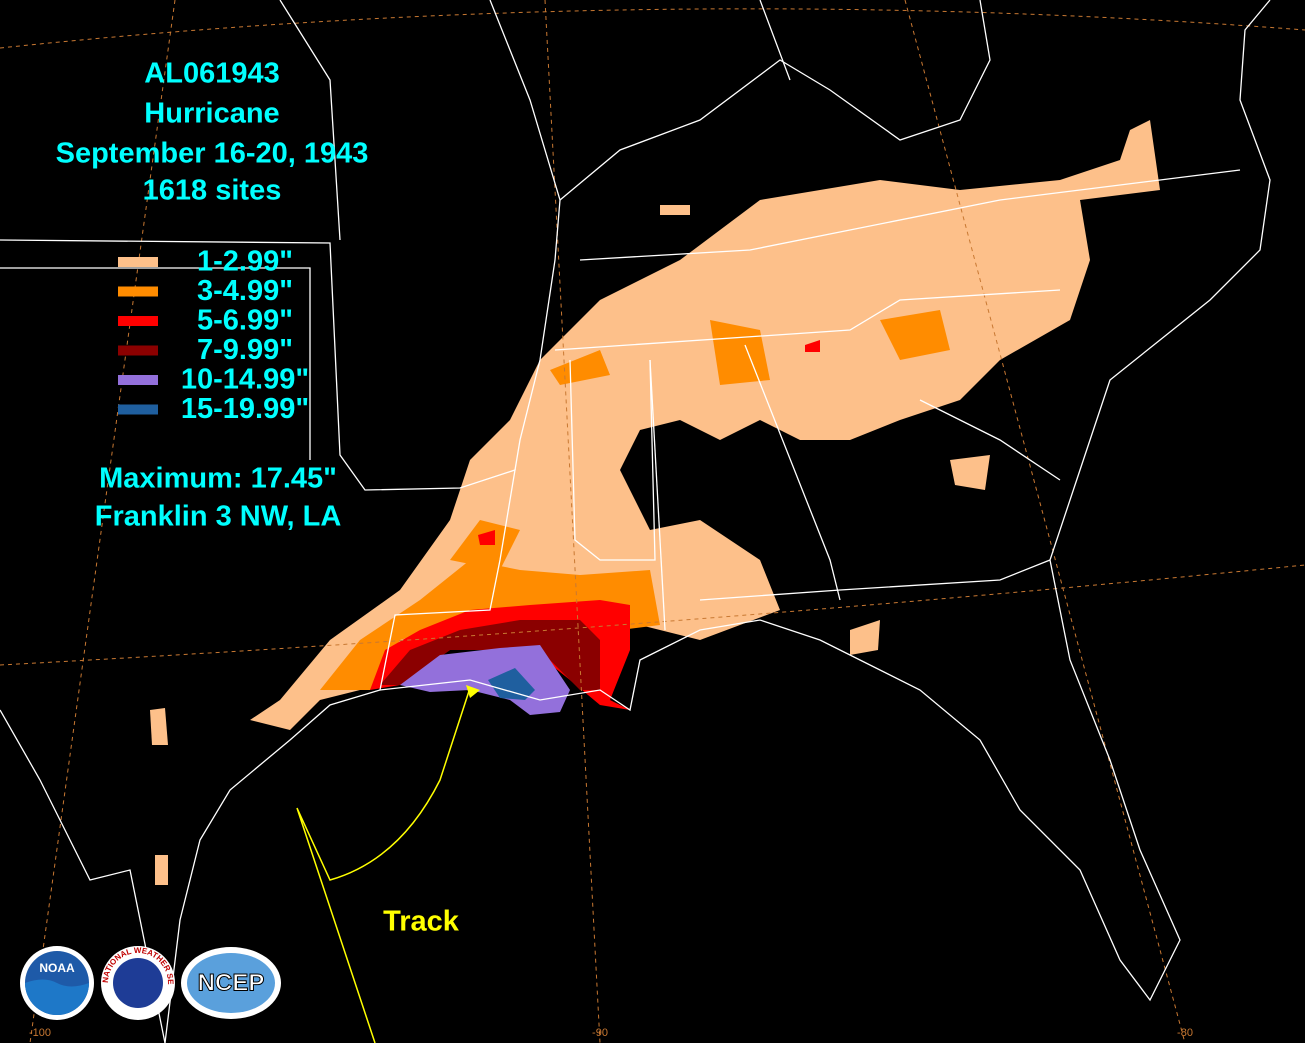 The image size is (1305, 1043). Describe the element at coordinates (57, 968) in the screenshot. I see `noaa-text: NOAA` at that location.